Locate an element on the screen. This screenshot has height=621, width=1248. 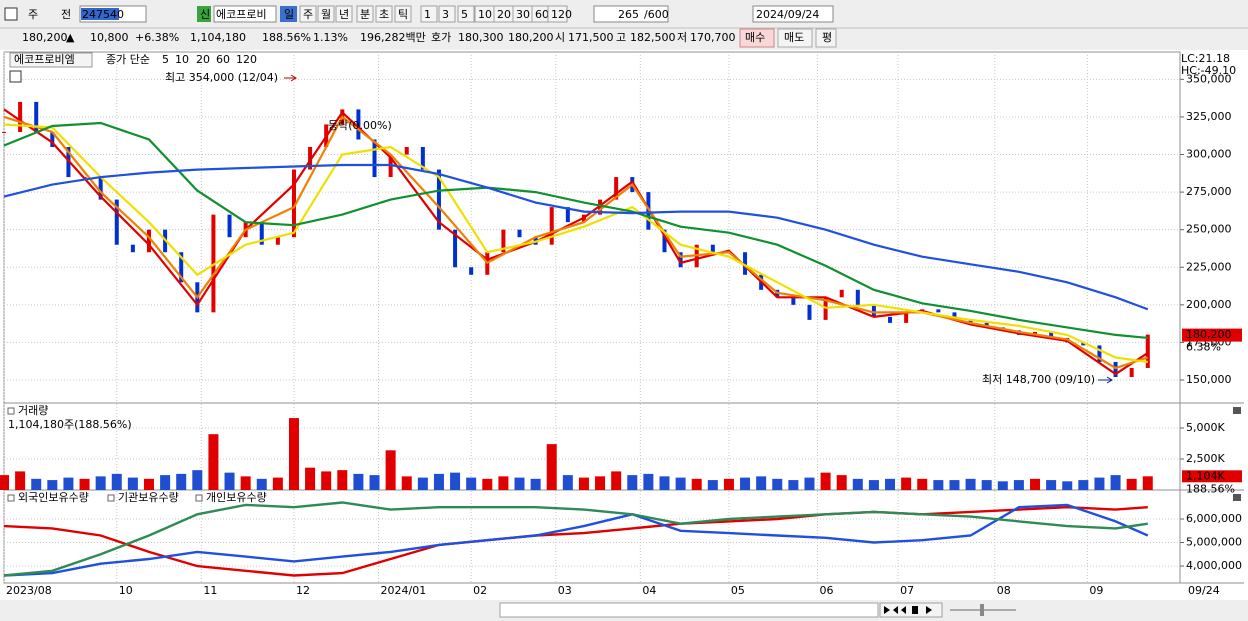
toolbar-item: 10 is located at coordinates (485, 14).